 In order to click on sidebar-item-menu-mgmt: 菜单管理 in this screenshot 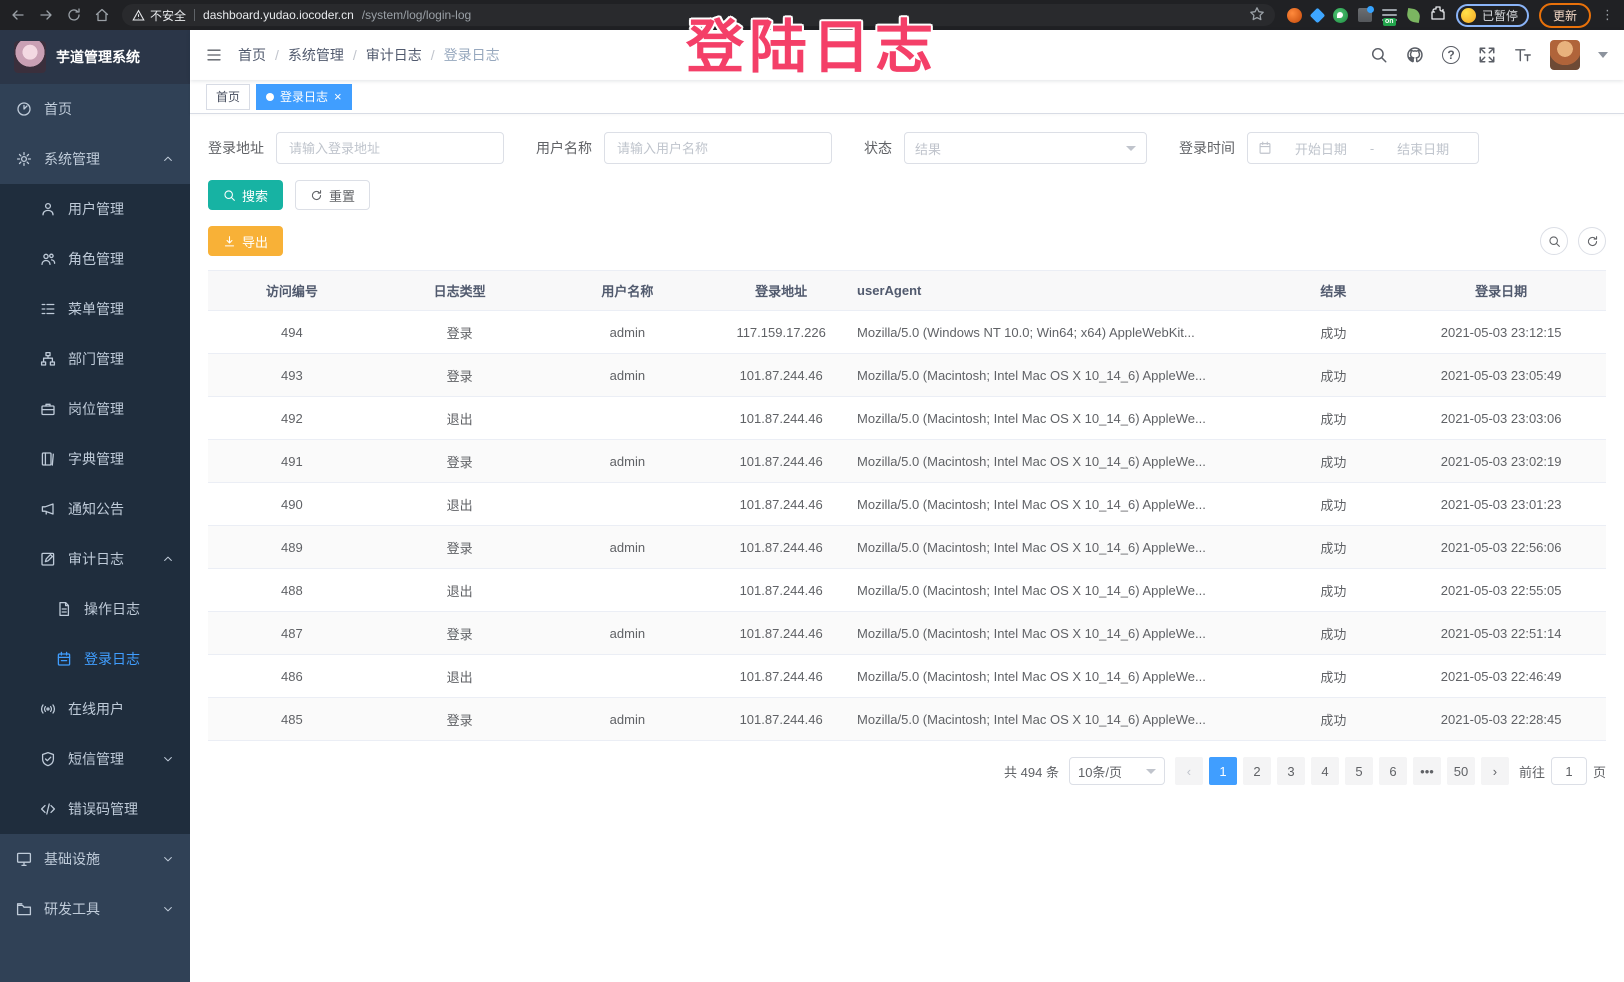, I will do `click(95, 309)`.